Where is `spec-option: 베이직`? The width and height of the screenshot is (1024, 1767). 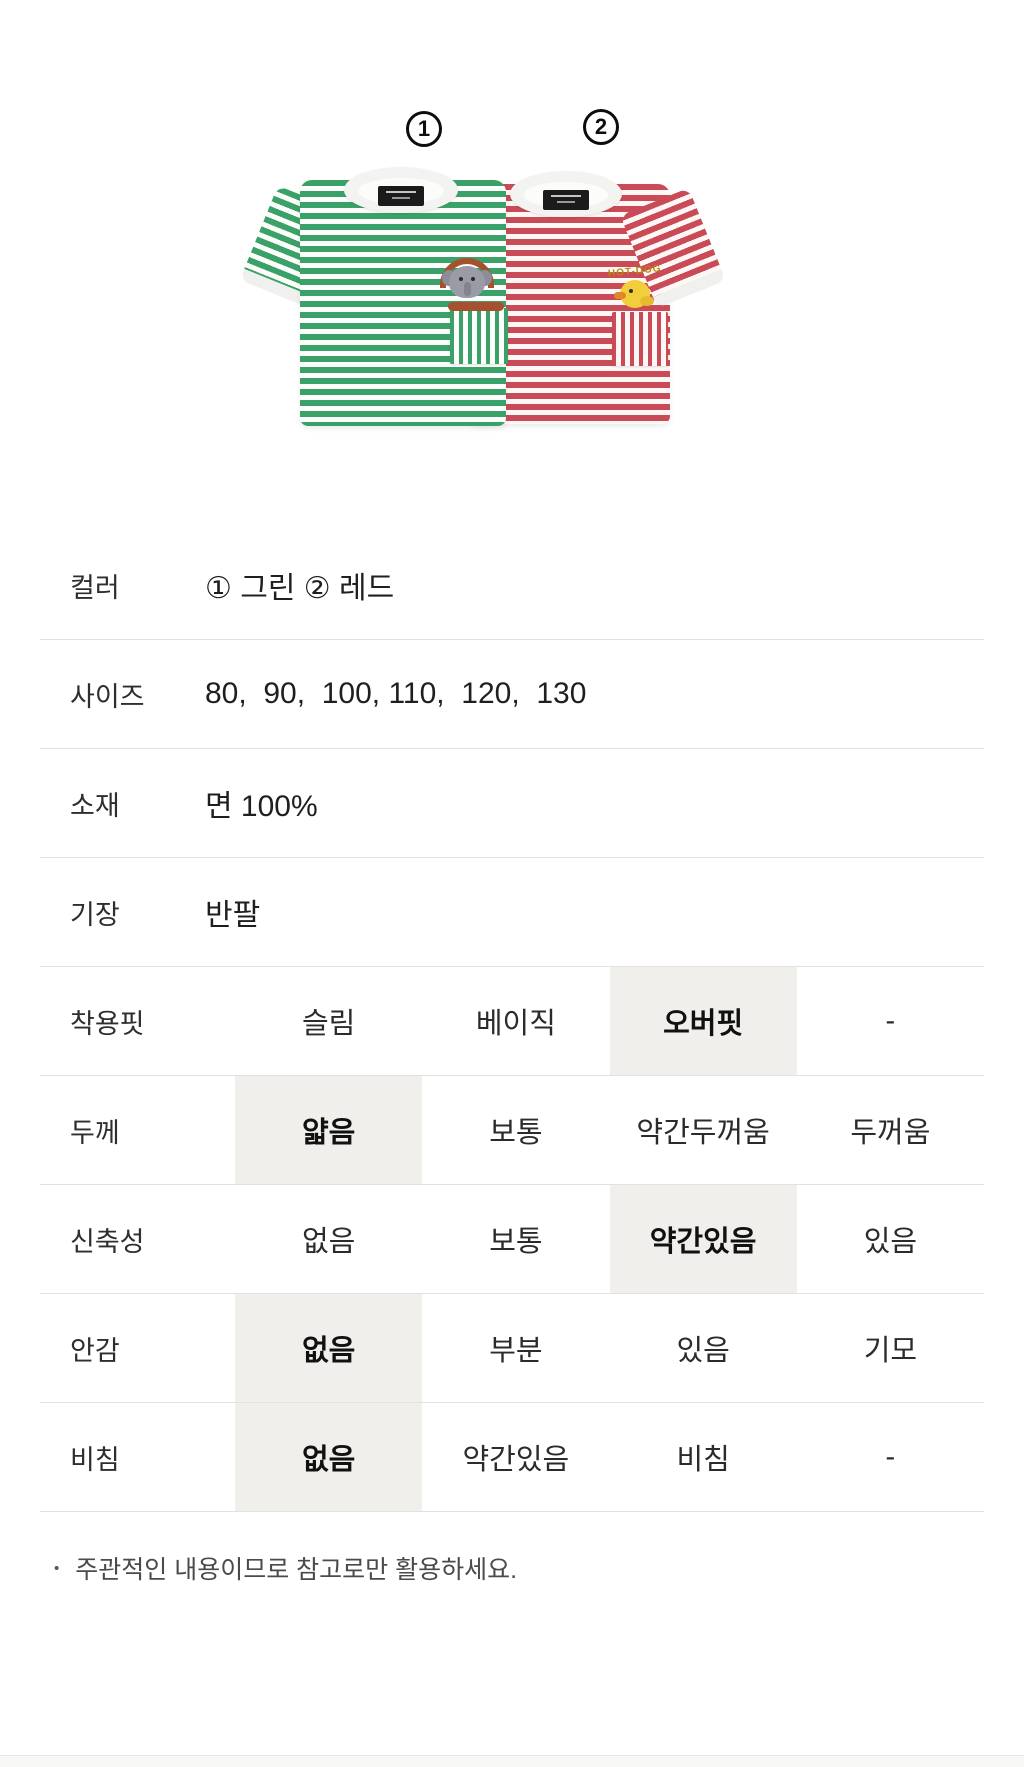 spec-option: 베이직 is located at coordinates (515, 1024).